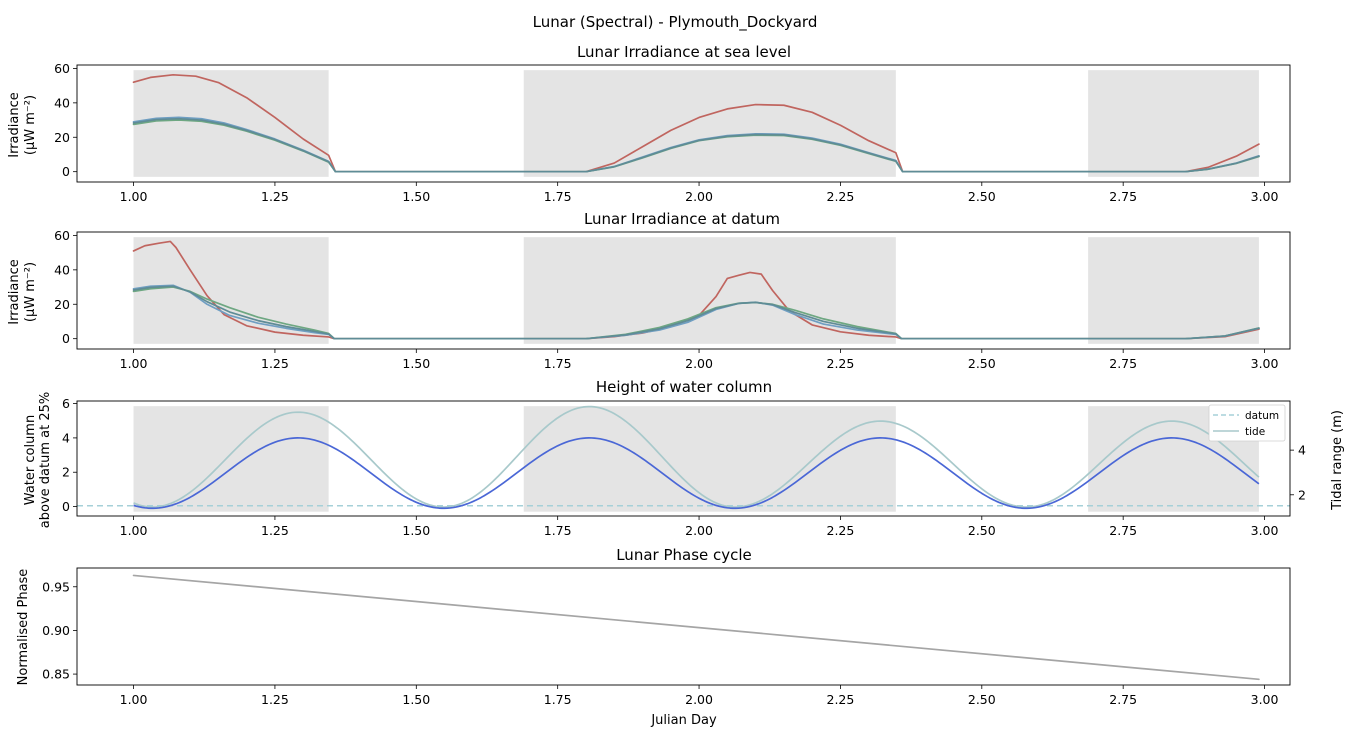 The image size is (1350, 734). I want to click on legend-frame, so click(1247, 423).